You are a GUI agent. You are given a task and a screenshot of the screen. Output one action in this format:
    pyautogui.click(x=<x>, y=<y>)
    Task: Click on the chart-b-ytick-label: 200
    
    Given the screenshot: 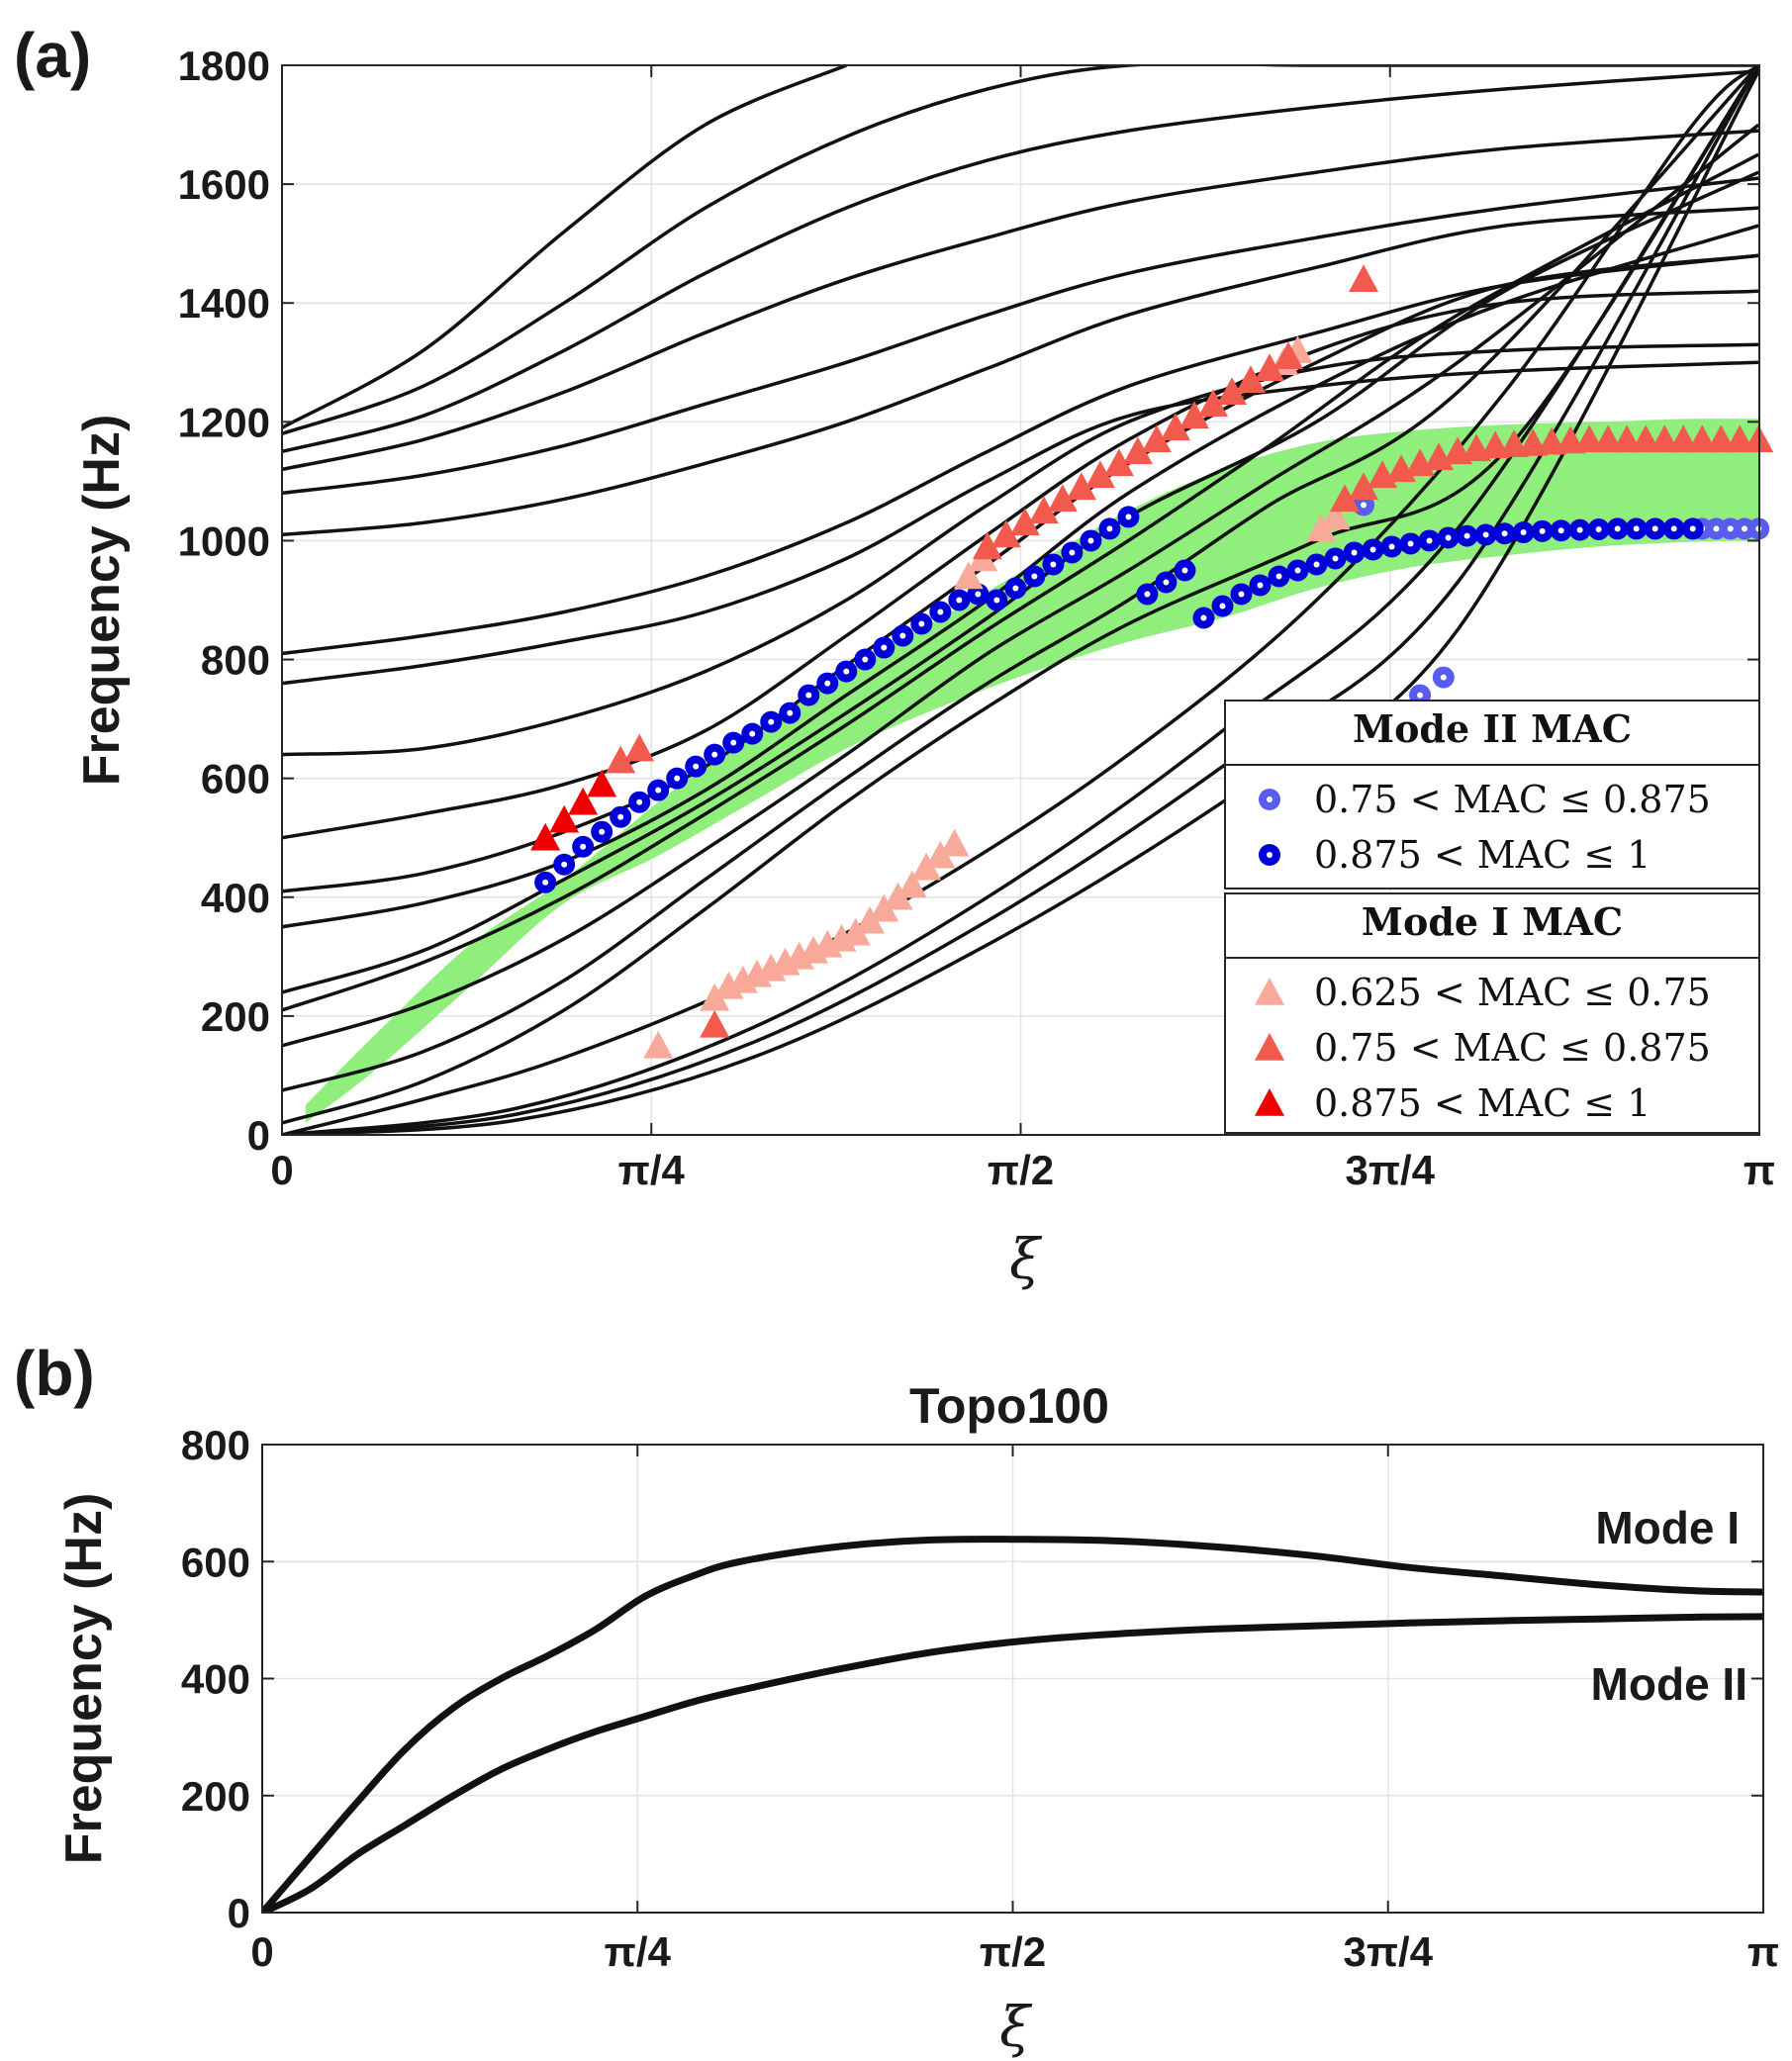 What is the action you would take?
    pyautogui.click(x=215, y=1796)
    